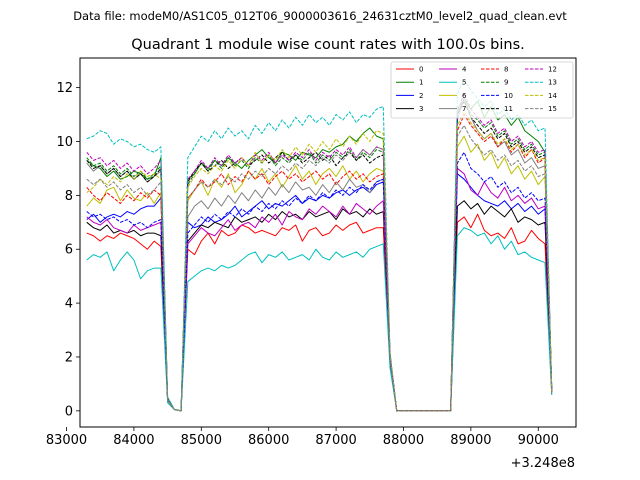  What do you see at coordinates (201, 440) in the screenshot?
I see `x-tick-label: 85000` at bounding box center [201, 440].